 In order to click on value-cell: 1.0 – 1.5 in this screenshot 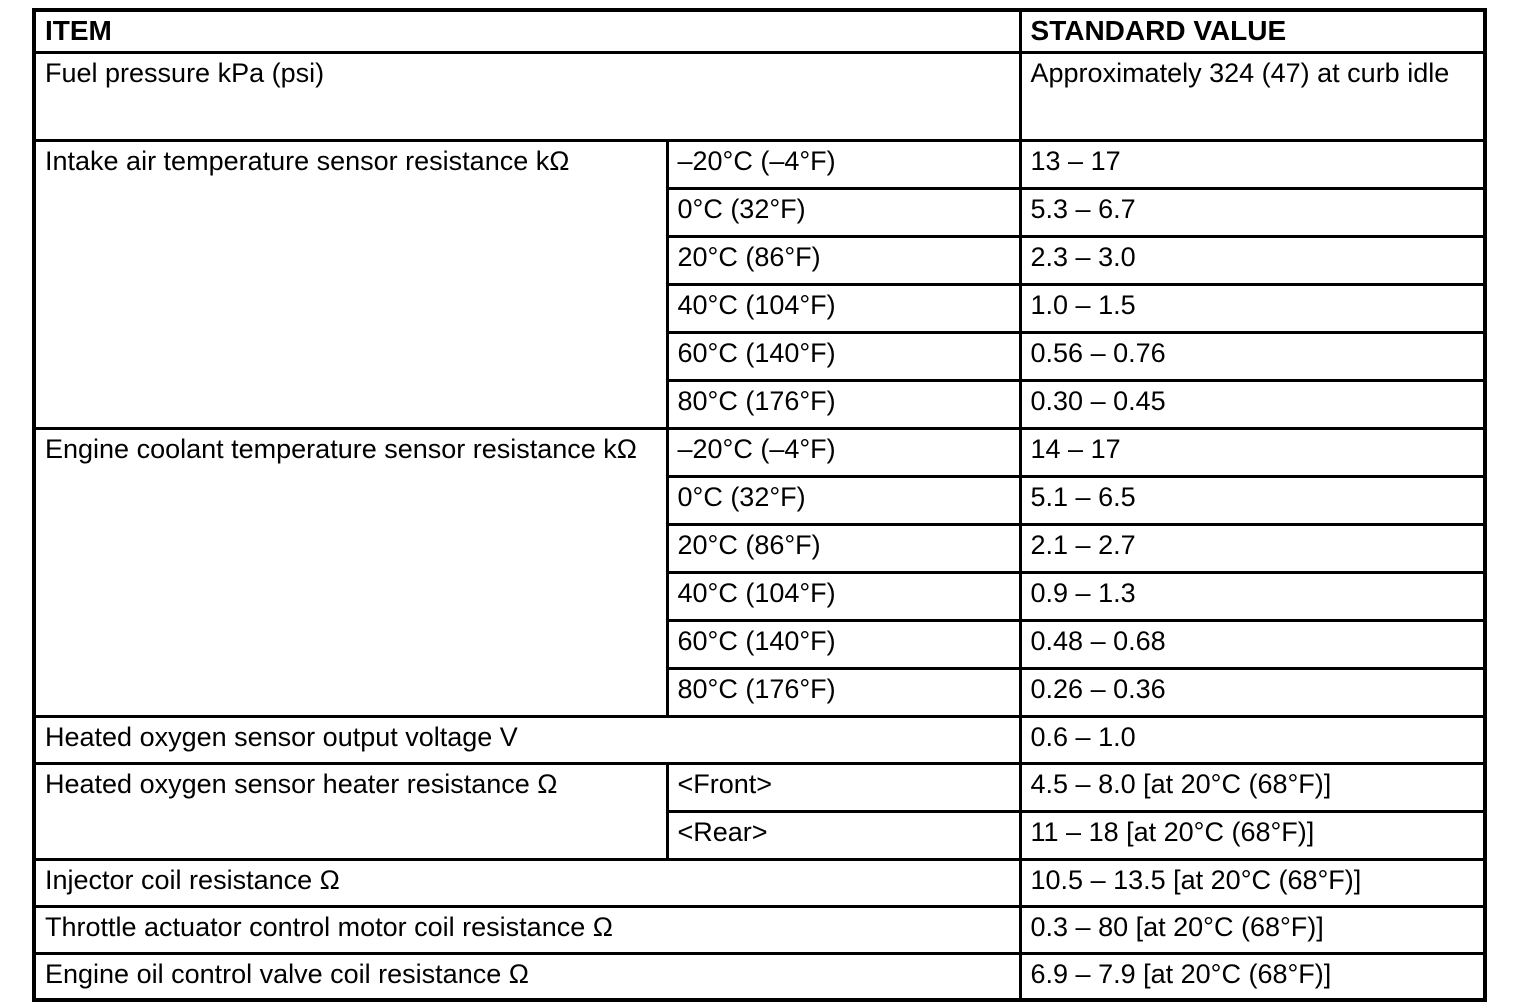, I will do `click(1252, 308)`.